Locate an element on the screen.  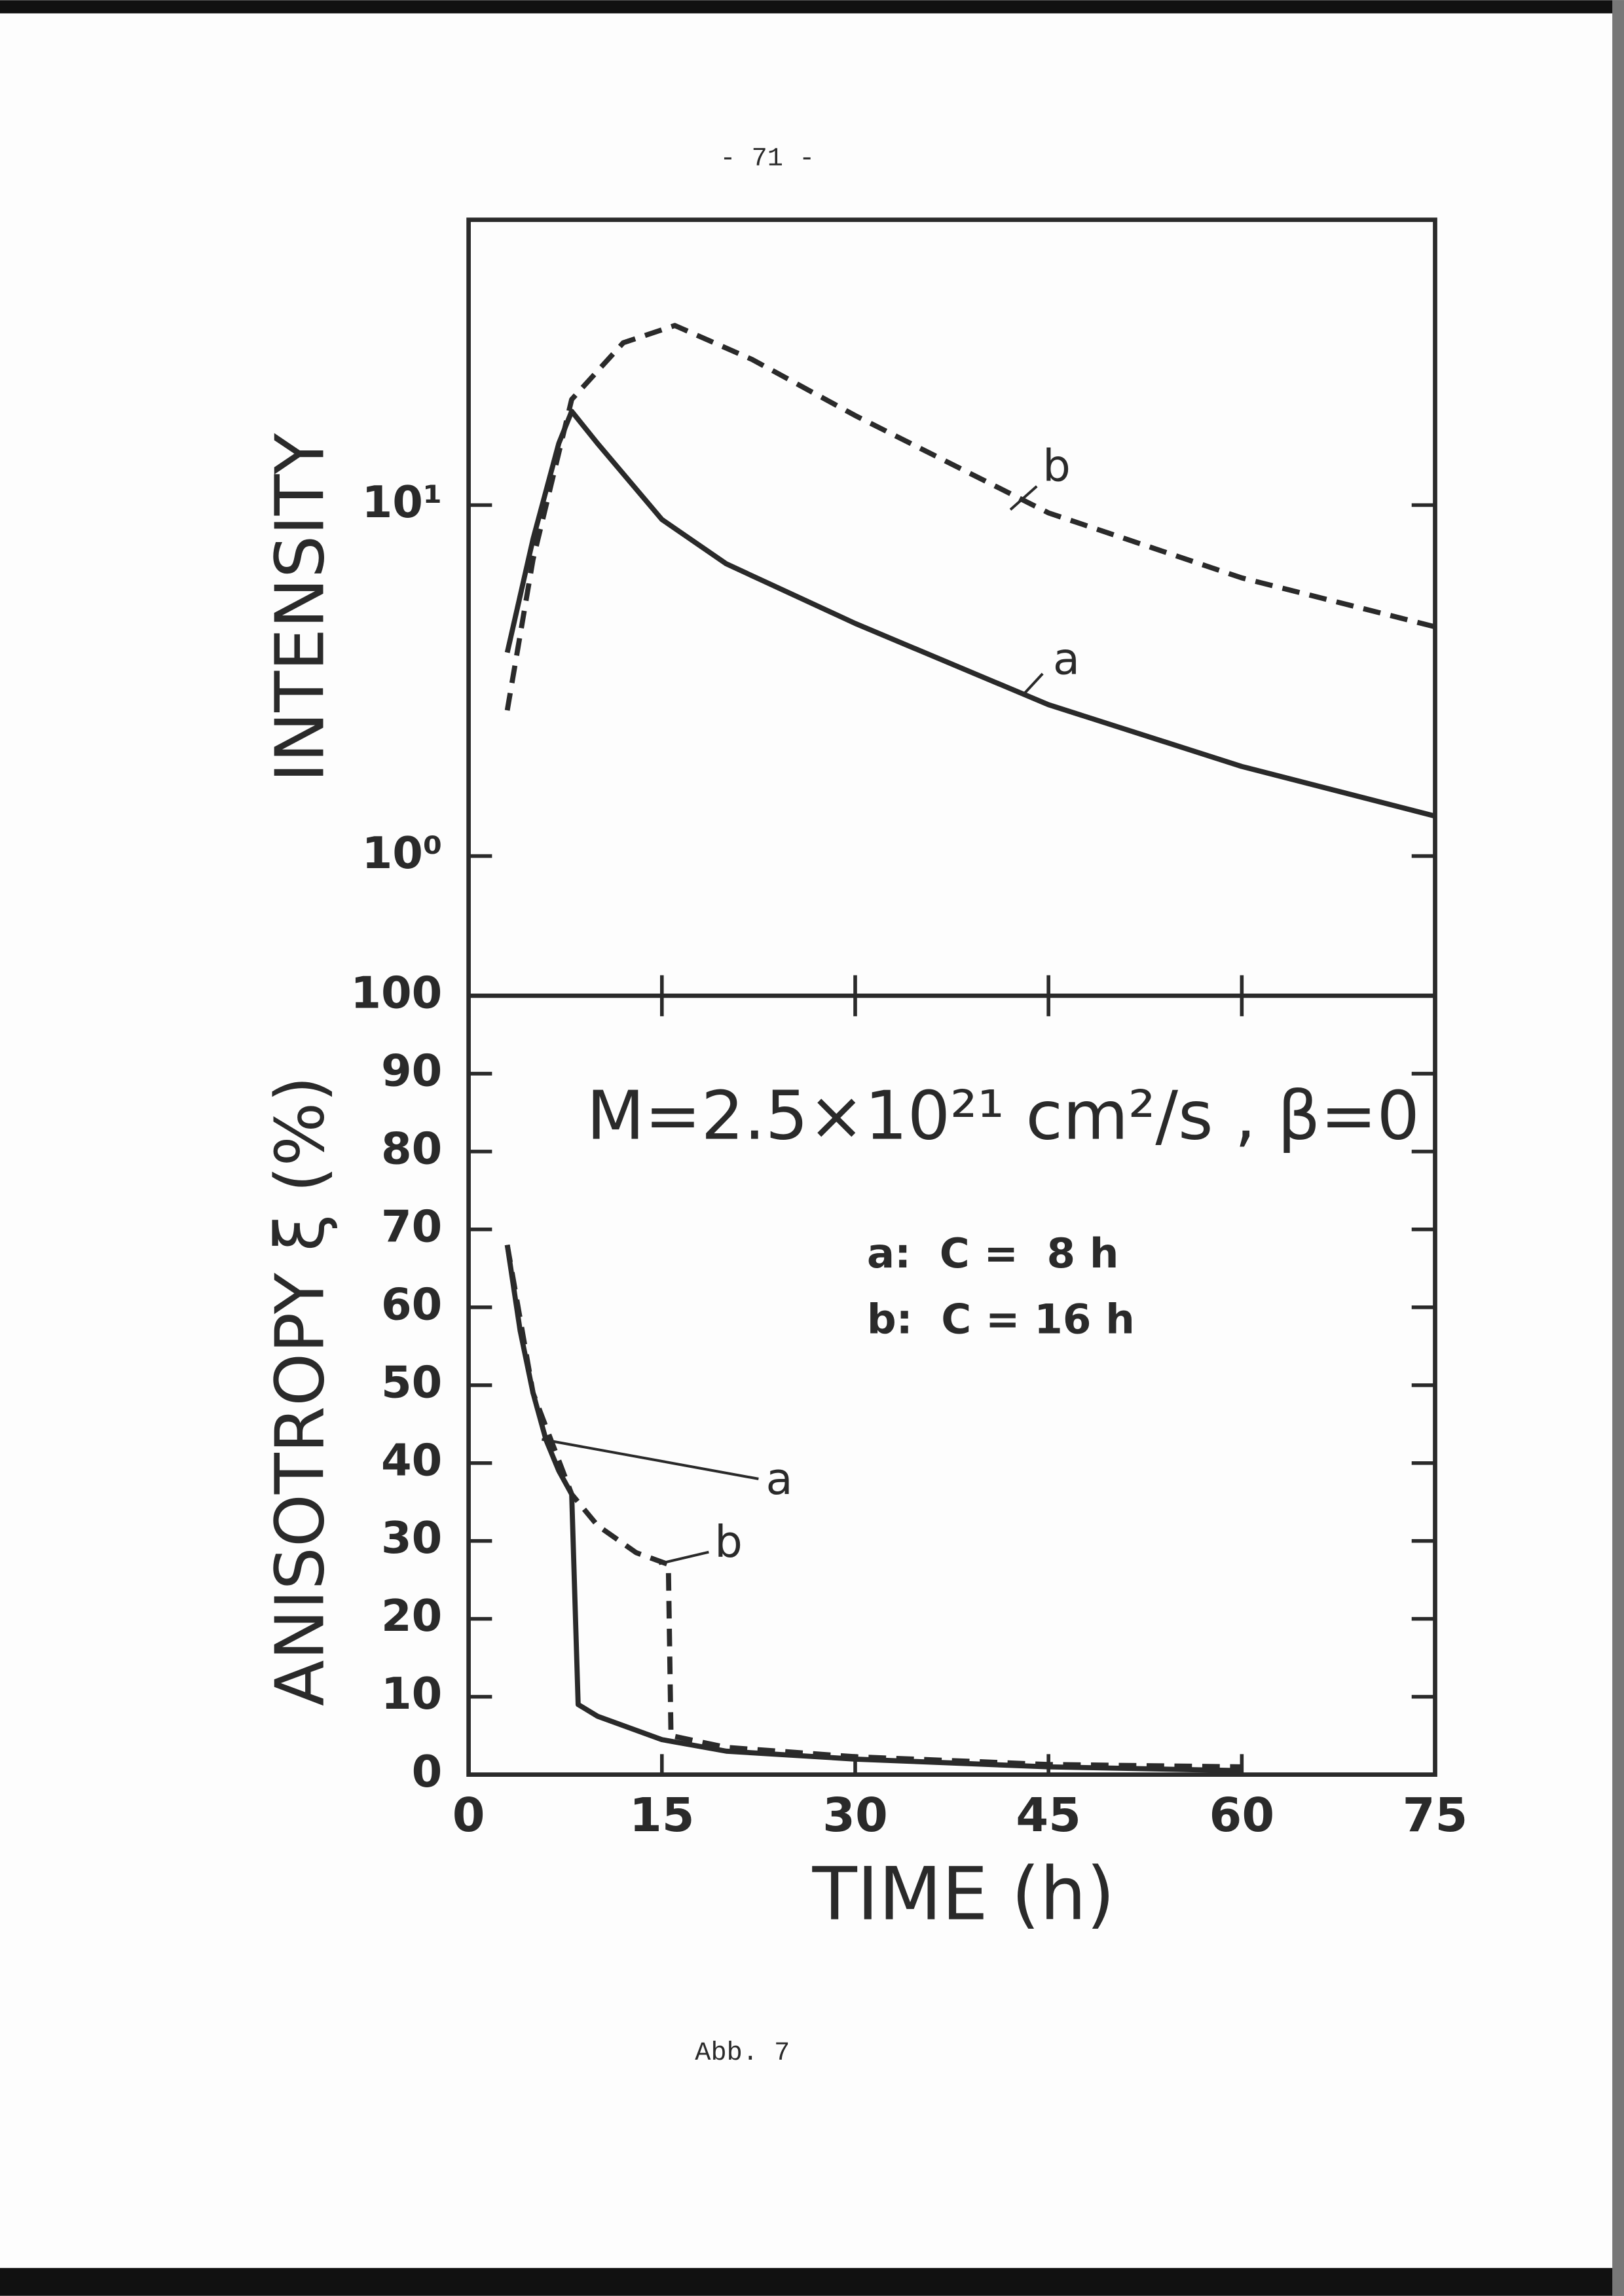
x-tick-label: 30 is located at coordinates (855, 1815).